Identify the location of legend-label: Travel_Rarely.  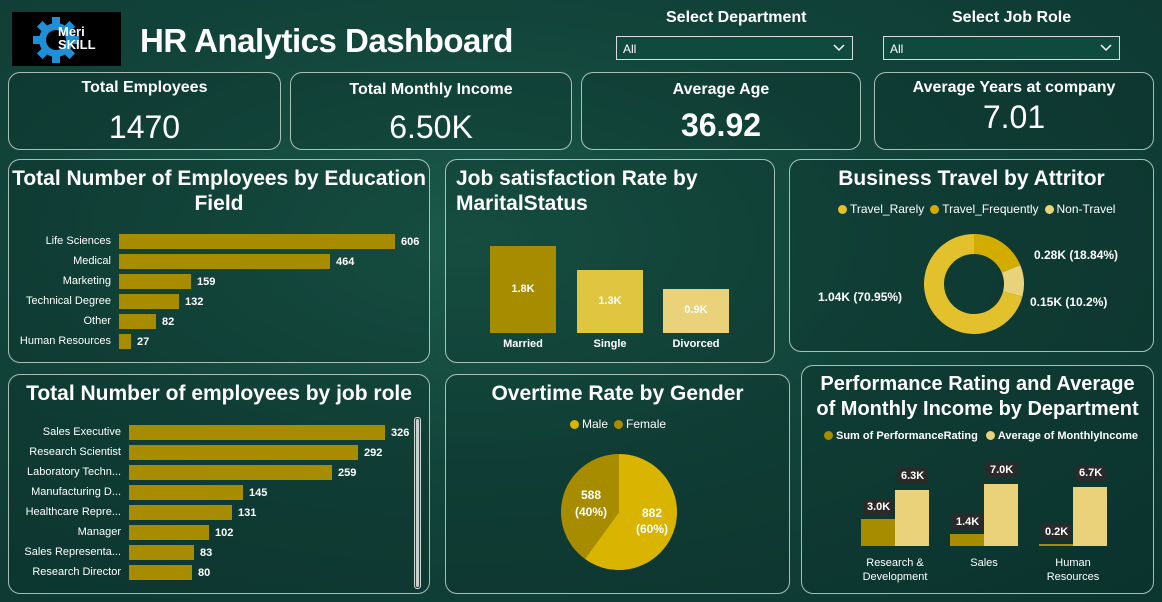
(887, 209).